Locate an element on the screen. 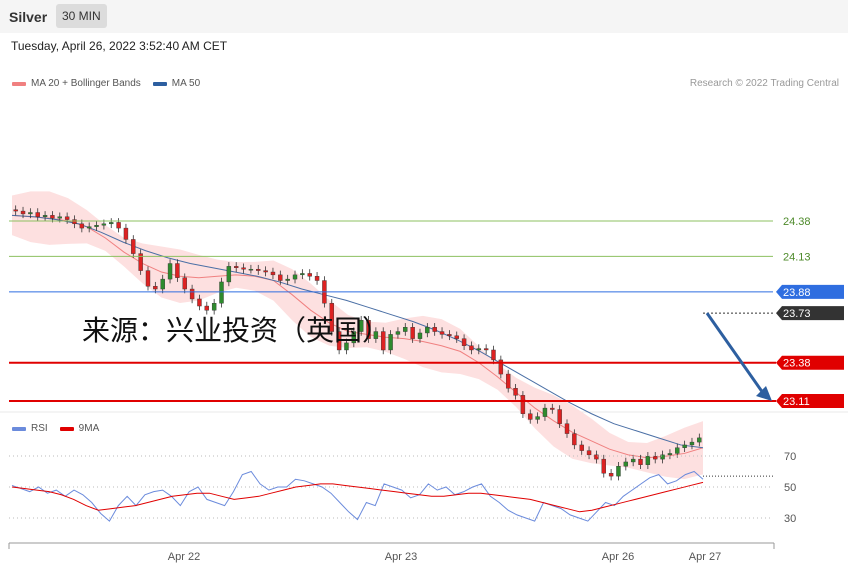  timeframe-button: 30 MIN is located at coordinates (81, 16).